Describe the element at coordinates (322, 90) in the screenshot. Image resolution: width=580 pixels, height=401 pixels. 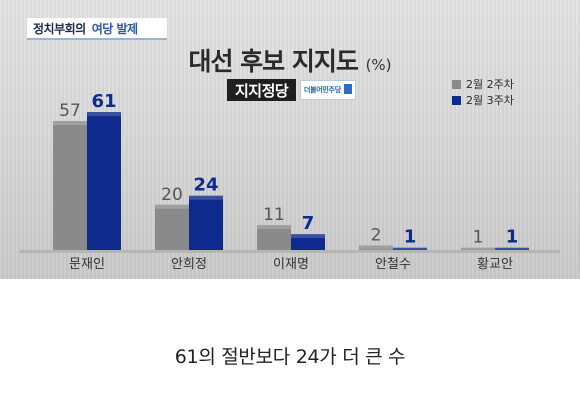
I see `party-logo-text: 더불어민주당` at that location.